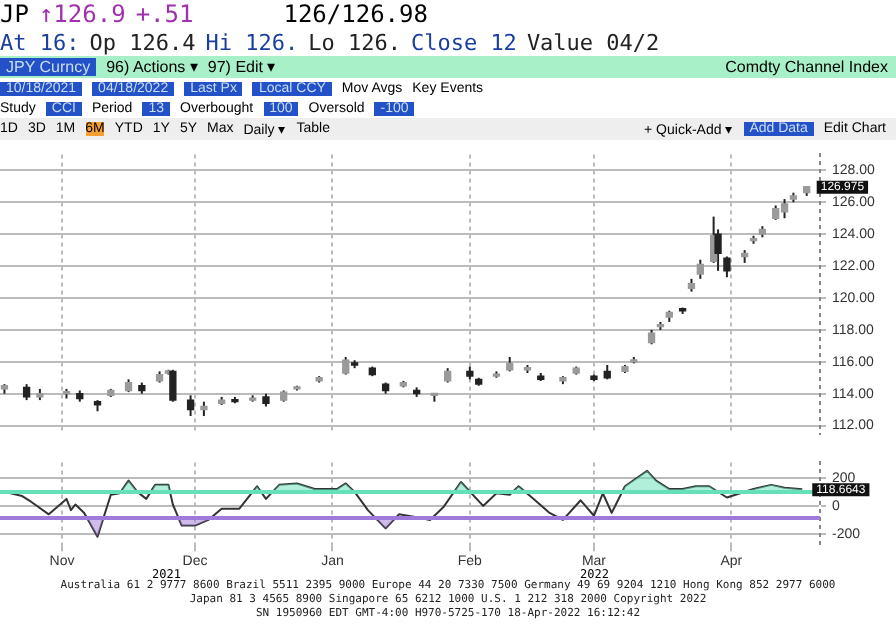  I want to click on text: At 16:, so click(40, 42).